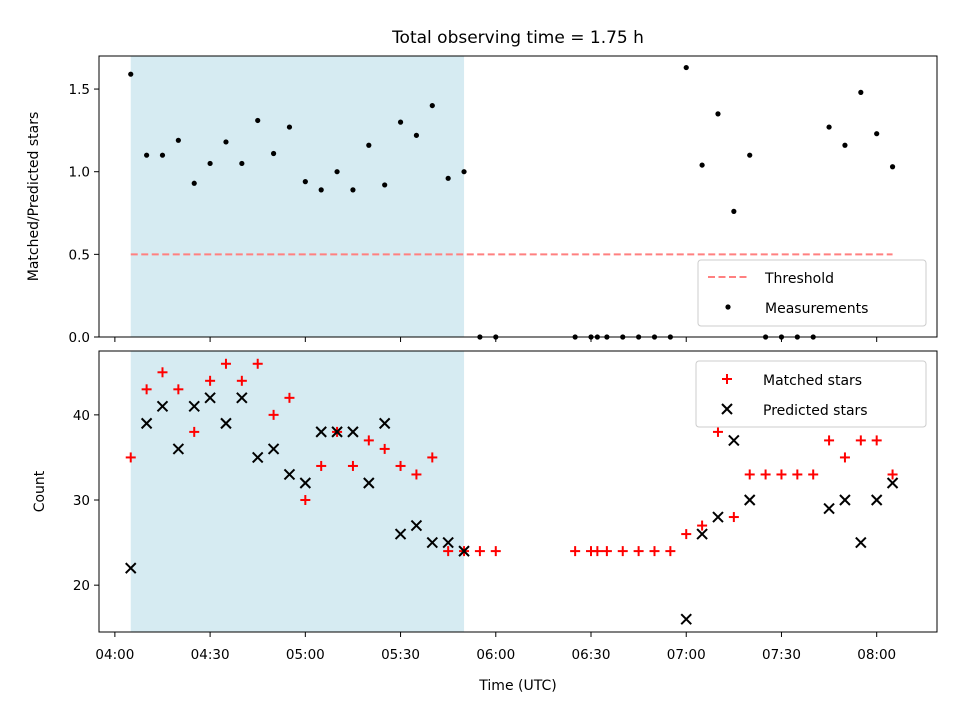  What do you see at coordinates (81, 586) in the screenshot?
I see `y-tick-label: 20` at bounding box center [81, 586].